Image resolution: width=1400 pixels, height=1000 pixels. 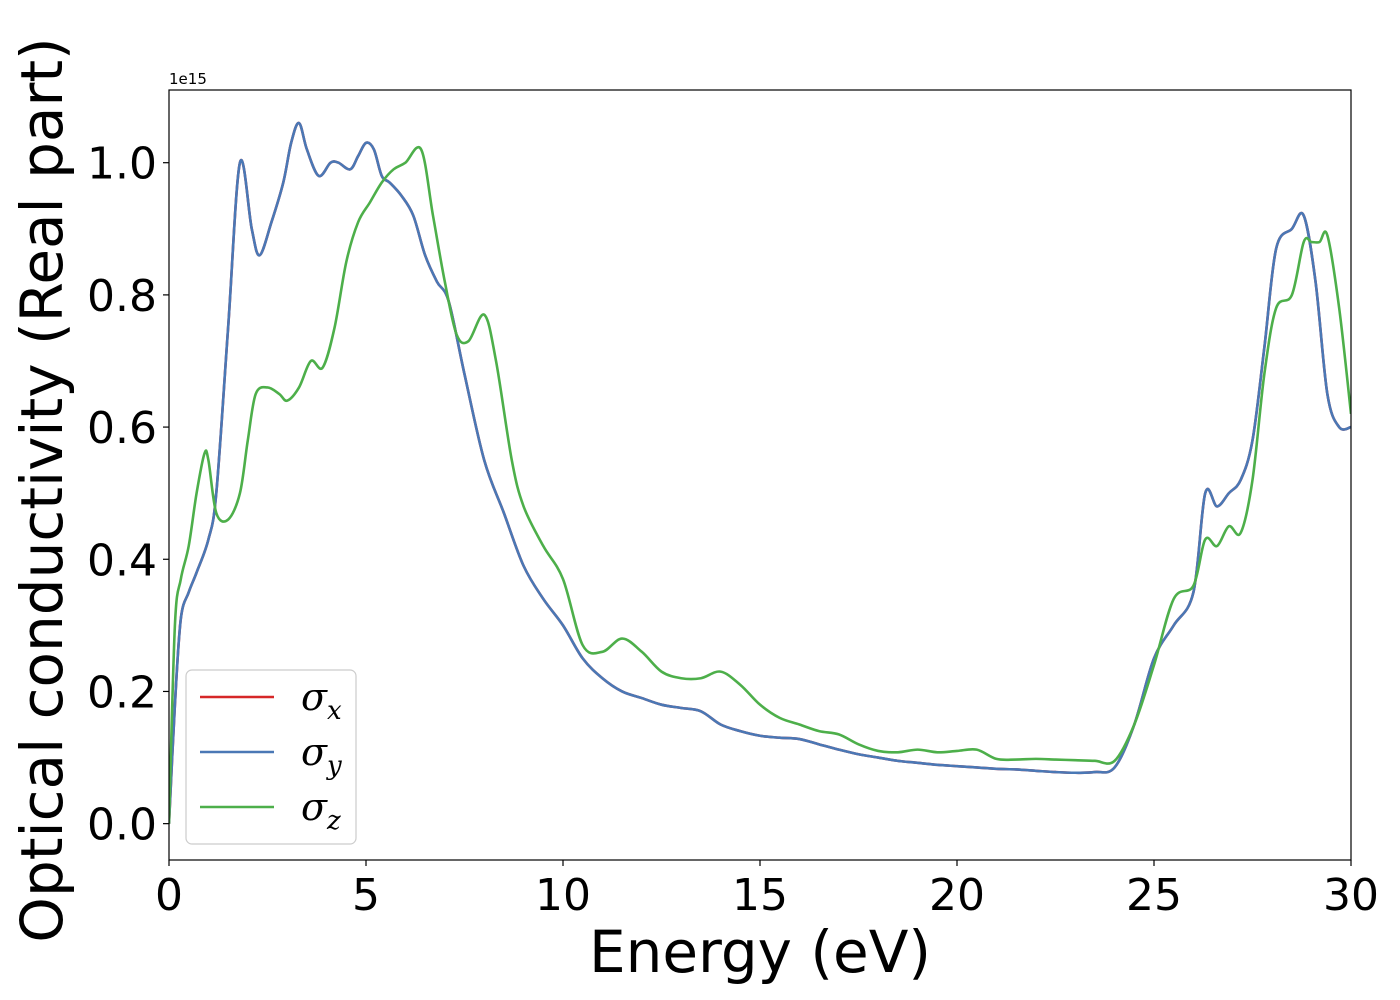 I want to click on legend-label-1: σy, so click(x=321, y=755).